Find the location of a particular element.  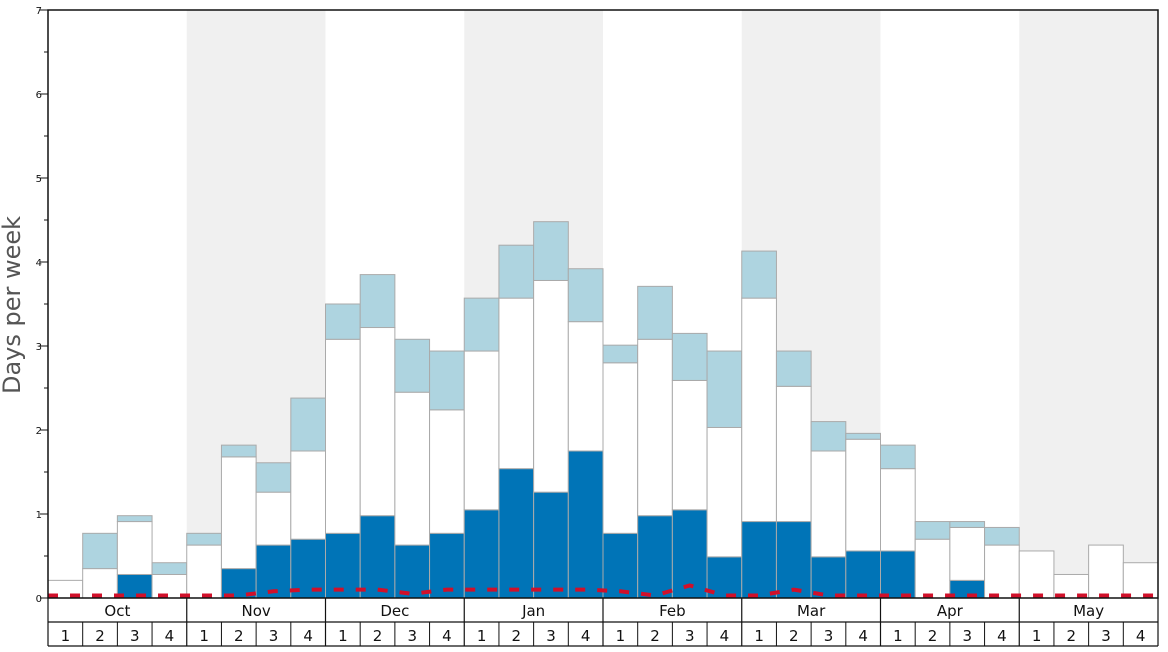

y-tick-label: 7 is located at coordinates (39, 11).